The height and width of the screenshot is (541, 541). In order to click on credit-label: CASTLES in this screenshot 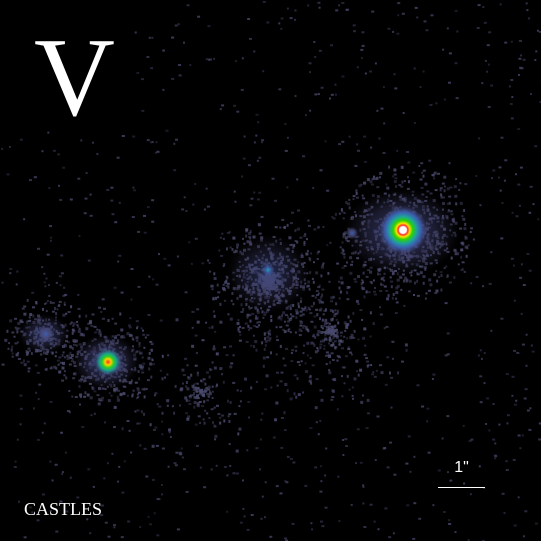, I will do `click(63, 509)`.